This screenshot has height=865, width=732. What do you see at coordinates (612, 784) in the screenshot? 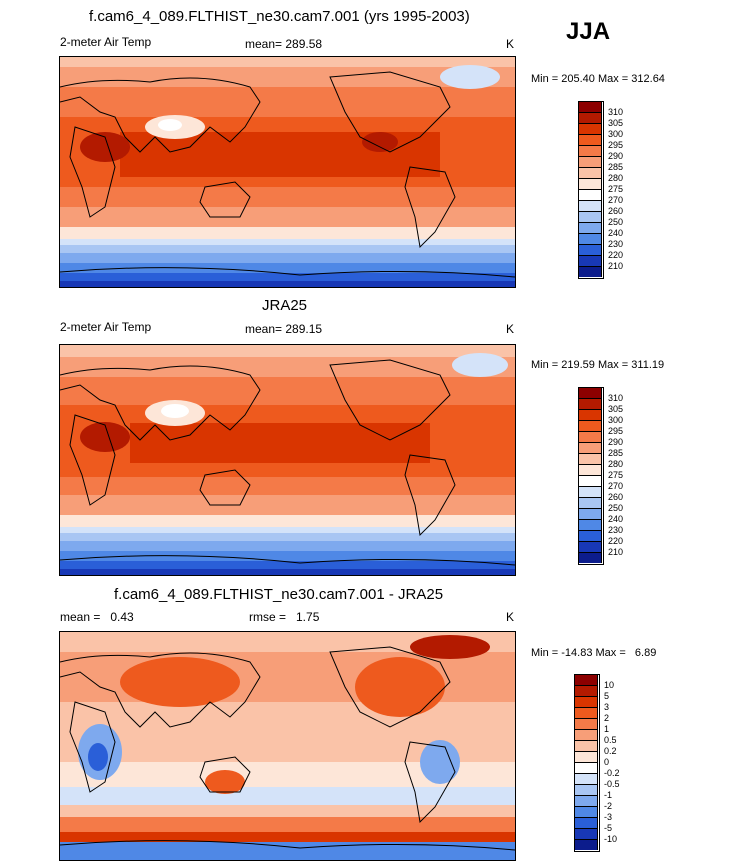
I see `colorbar-tick-label: -0.5` at bounding box center [612, 784].